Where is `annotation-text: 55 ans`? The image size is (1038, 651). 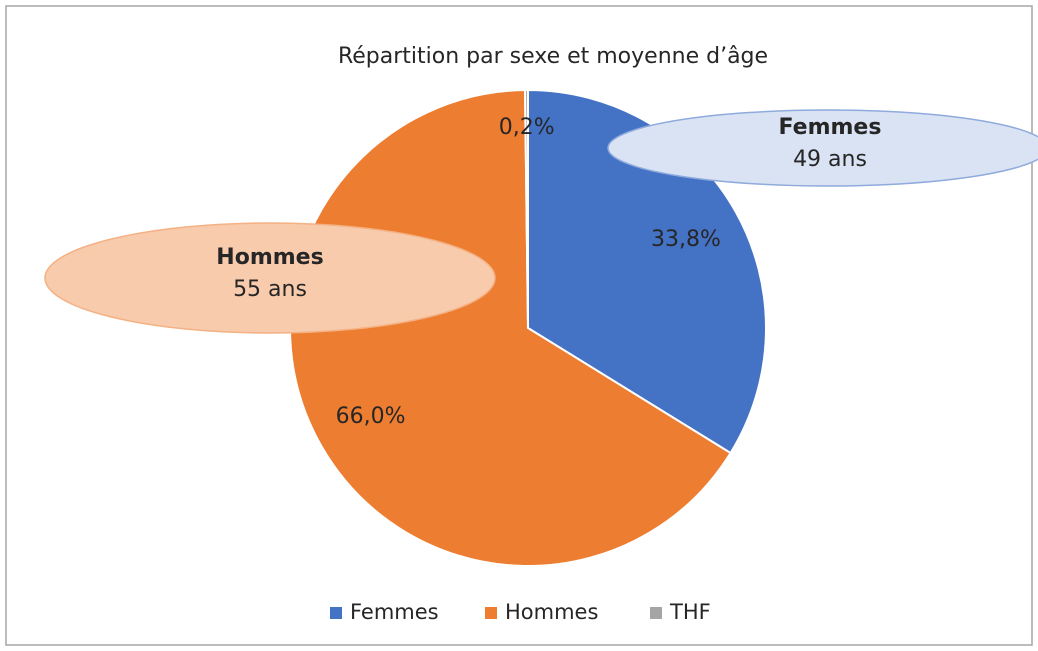
annotation-text: 55 ans is located at coordinates (270, 289).